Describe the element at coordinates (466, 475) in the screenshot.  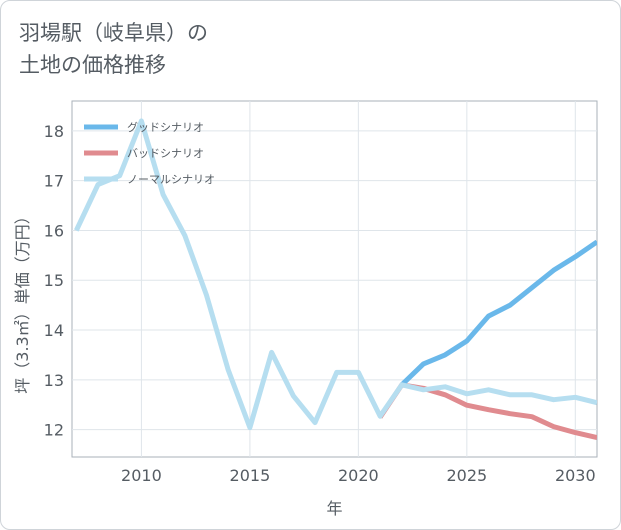
I see `x-tick-label: 2025` at that location.